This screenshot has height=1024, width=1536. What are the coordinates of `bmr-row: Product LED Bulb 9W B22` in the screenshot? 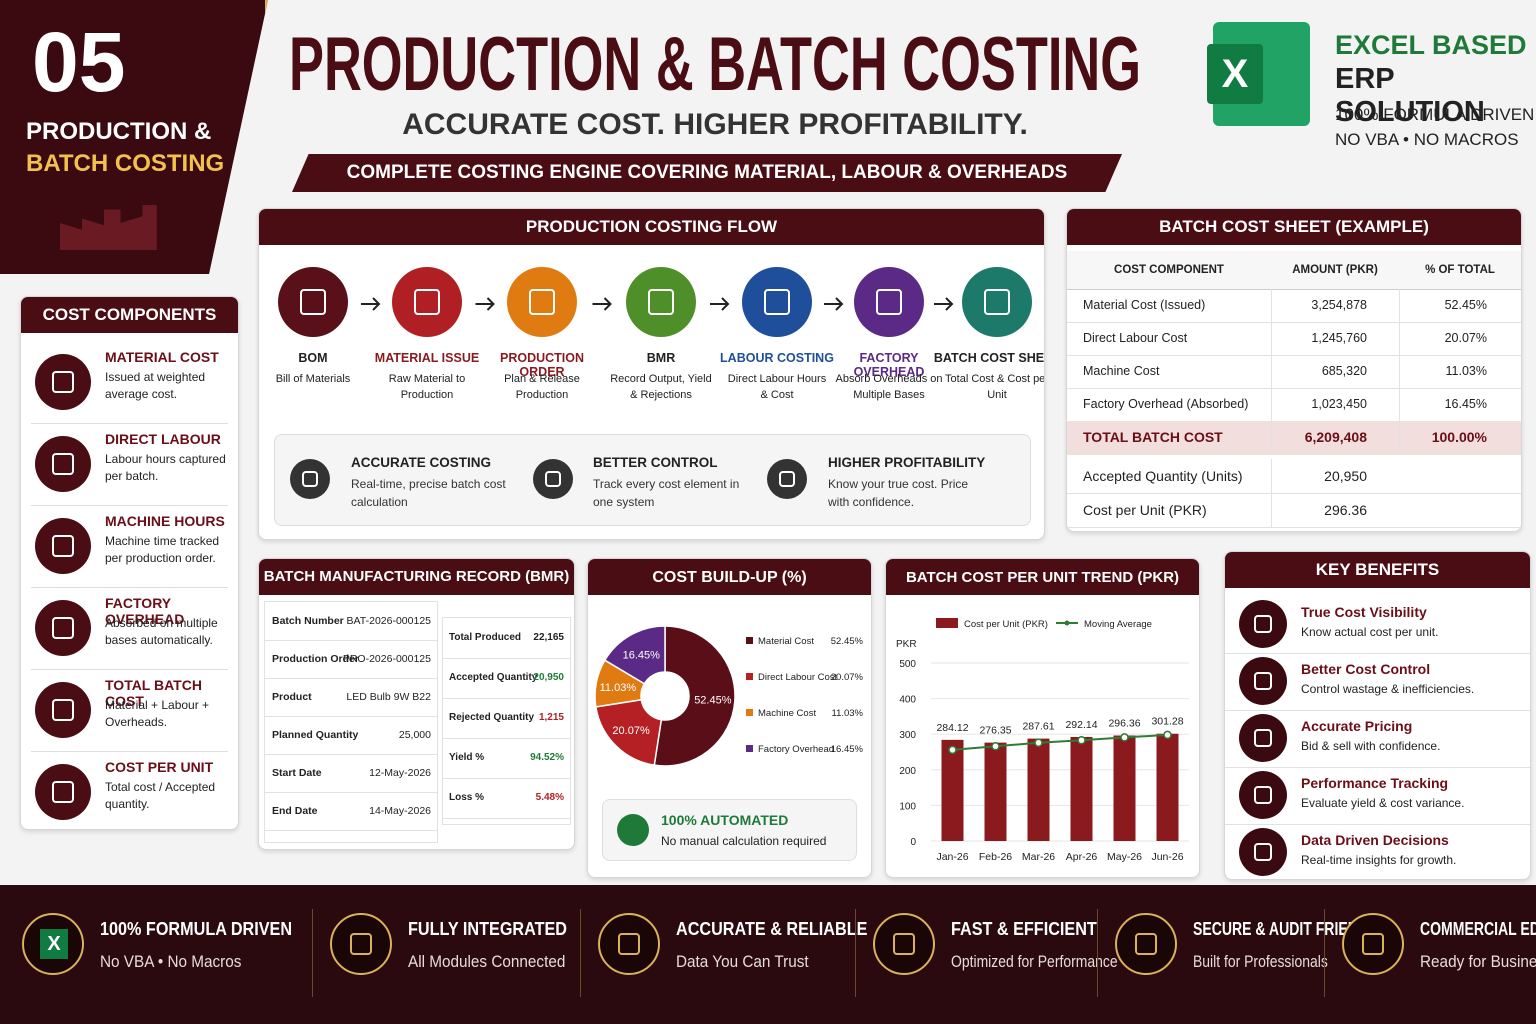 It's located at (351, 697).